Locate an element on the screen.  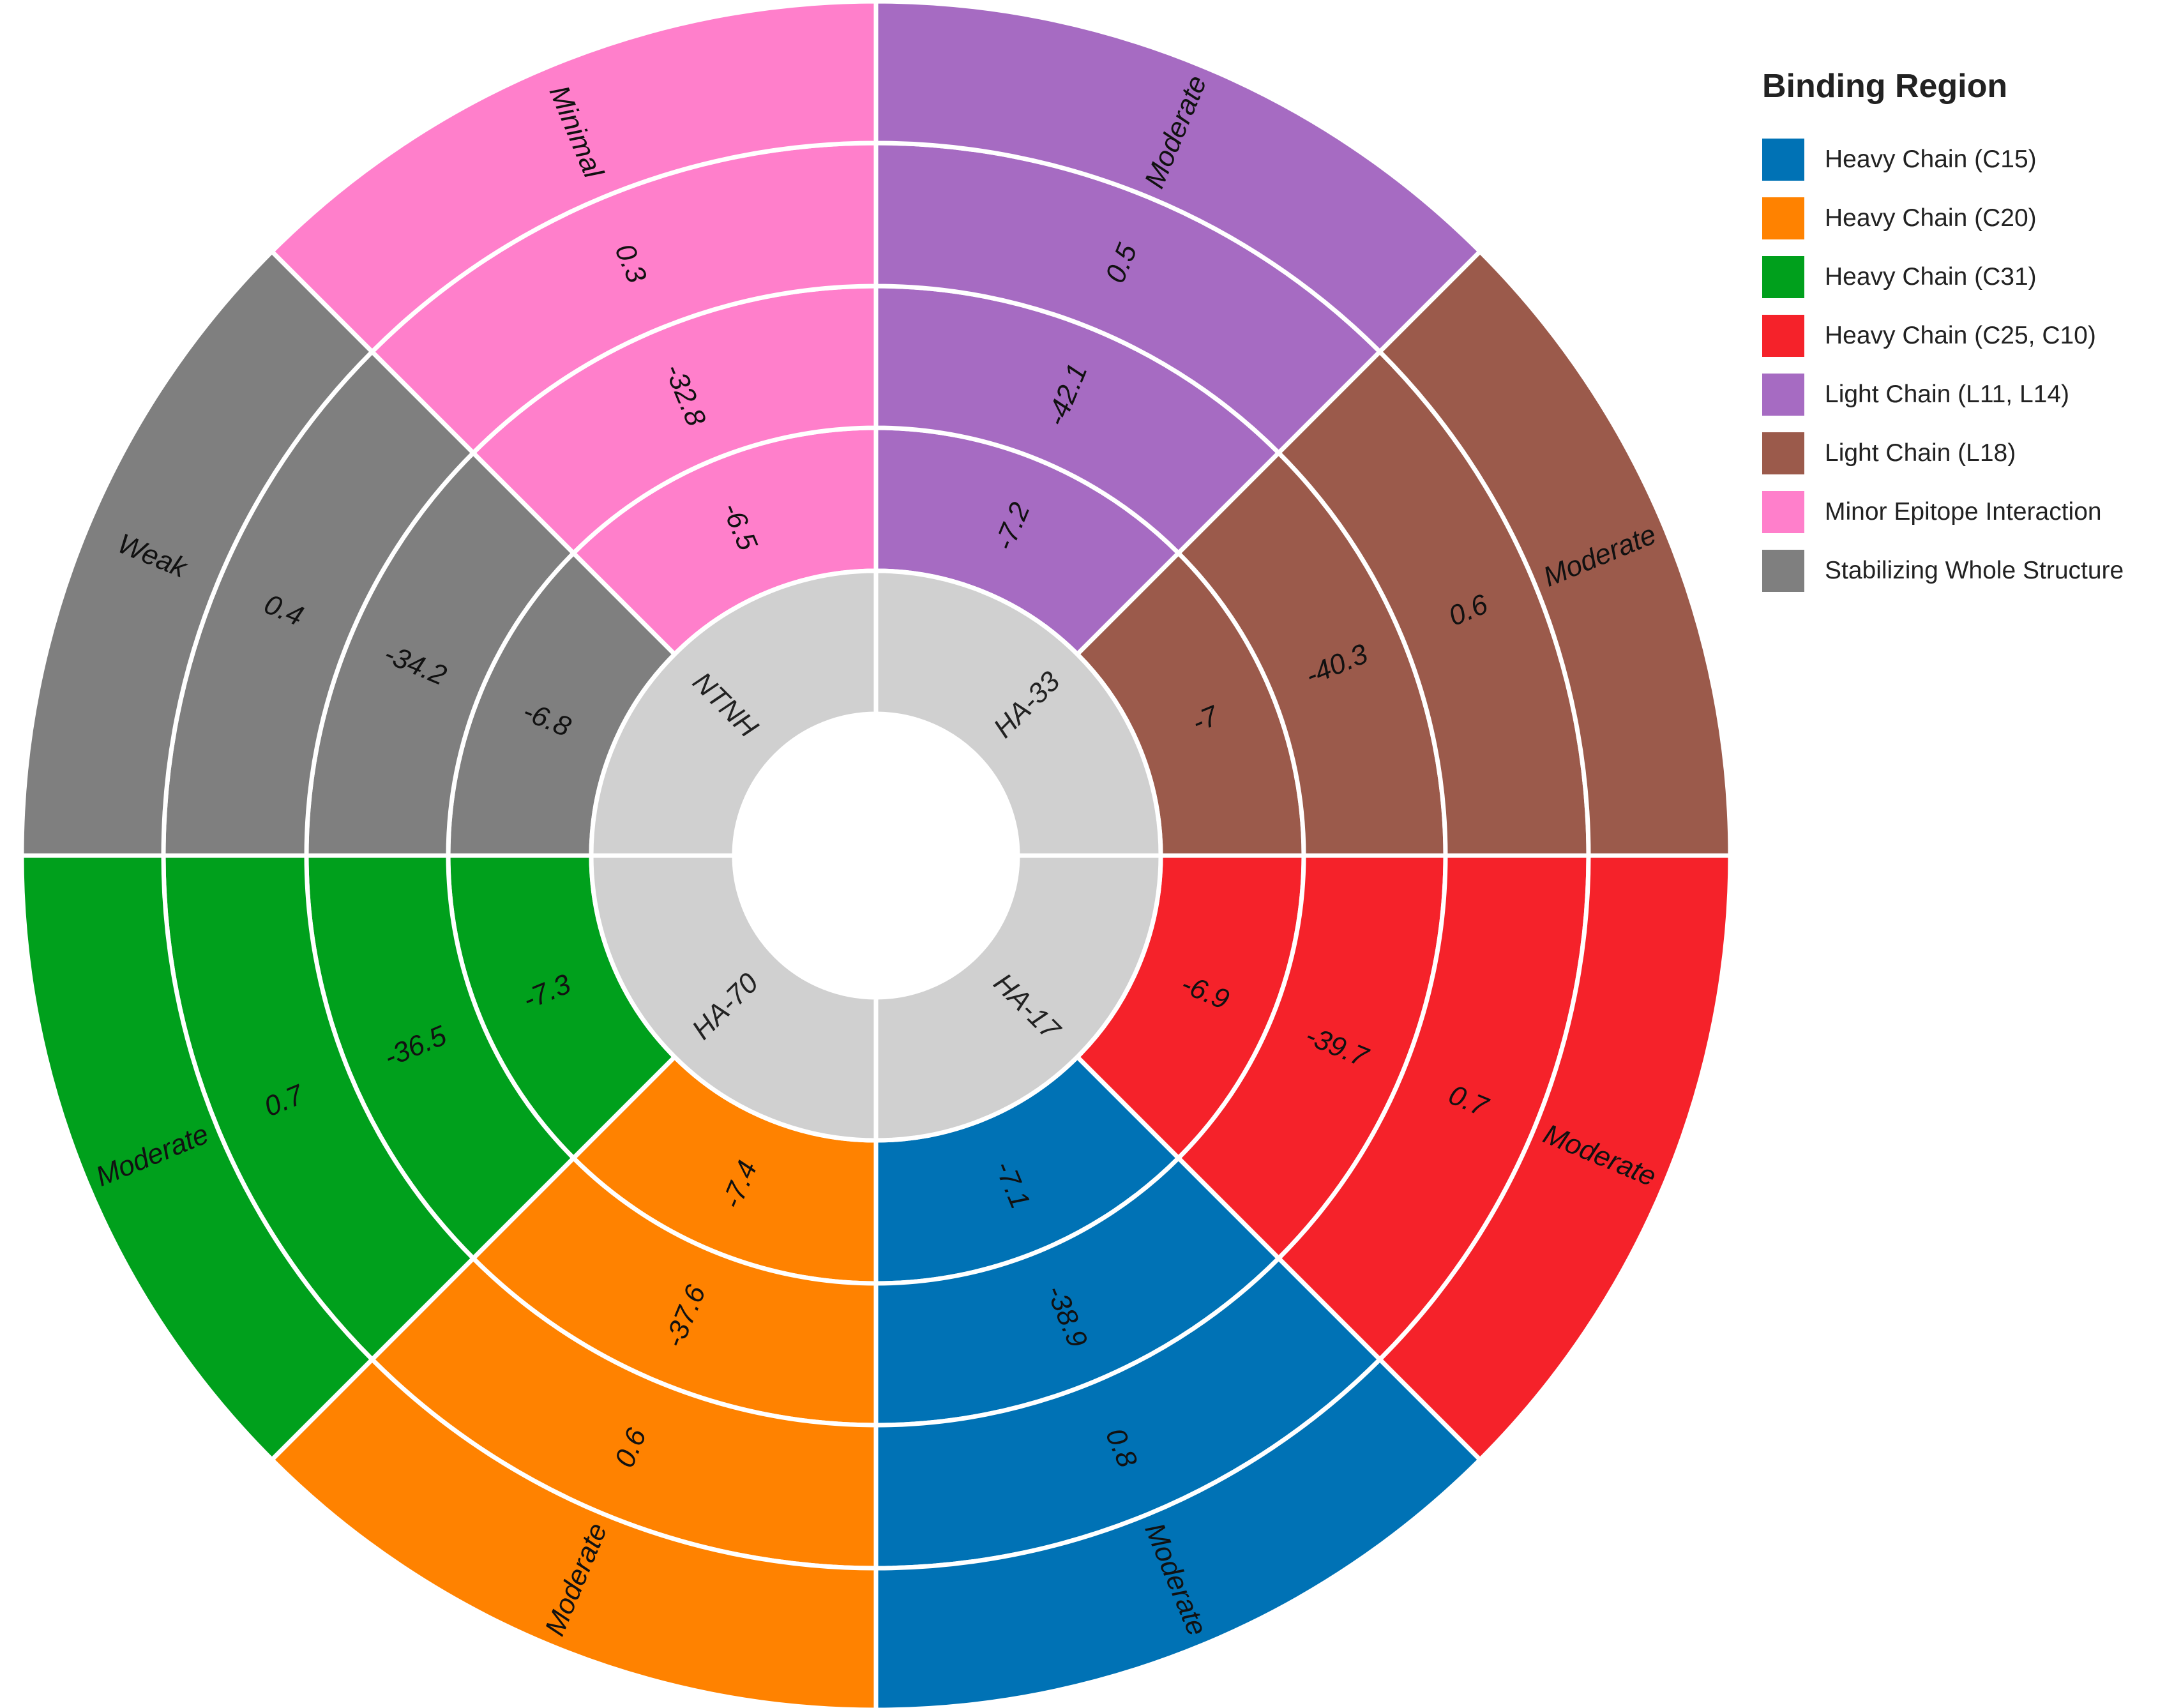
legend-label: Light Chain (L11, L14) is located at coordinates (1947, 394).